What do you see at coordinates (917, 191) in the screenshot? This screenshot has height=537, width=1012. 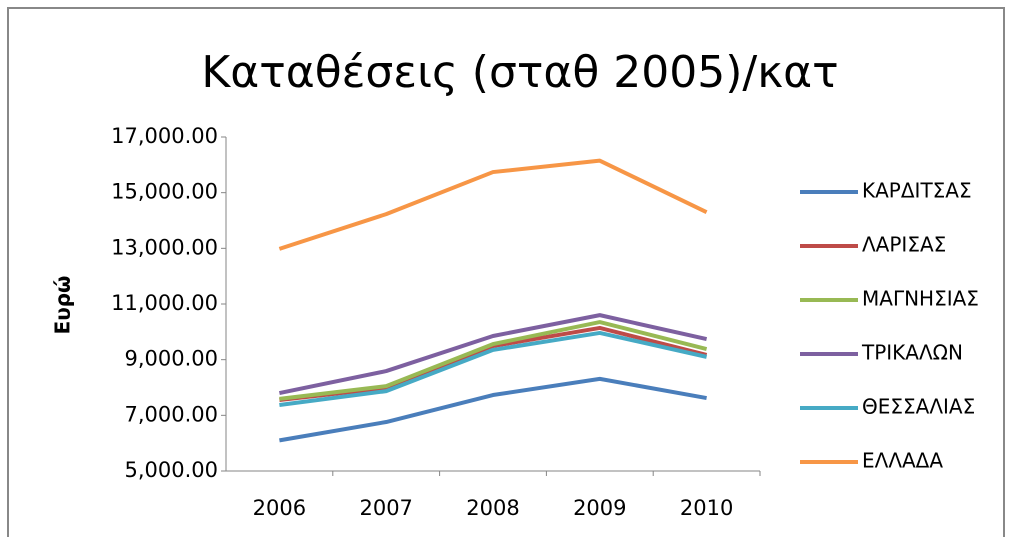 I see `legend-label: ΚΑΡΔΙΤΣΑΣ` at bounding box center [917, 191].